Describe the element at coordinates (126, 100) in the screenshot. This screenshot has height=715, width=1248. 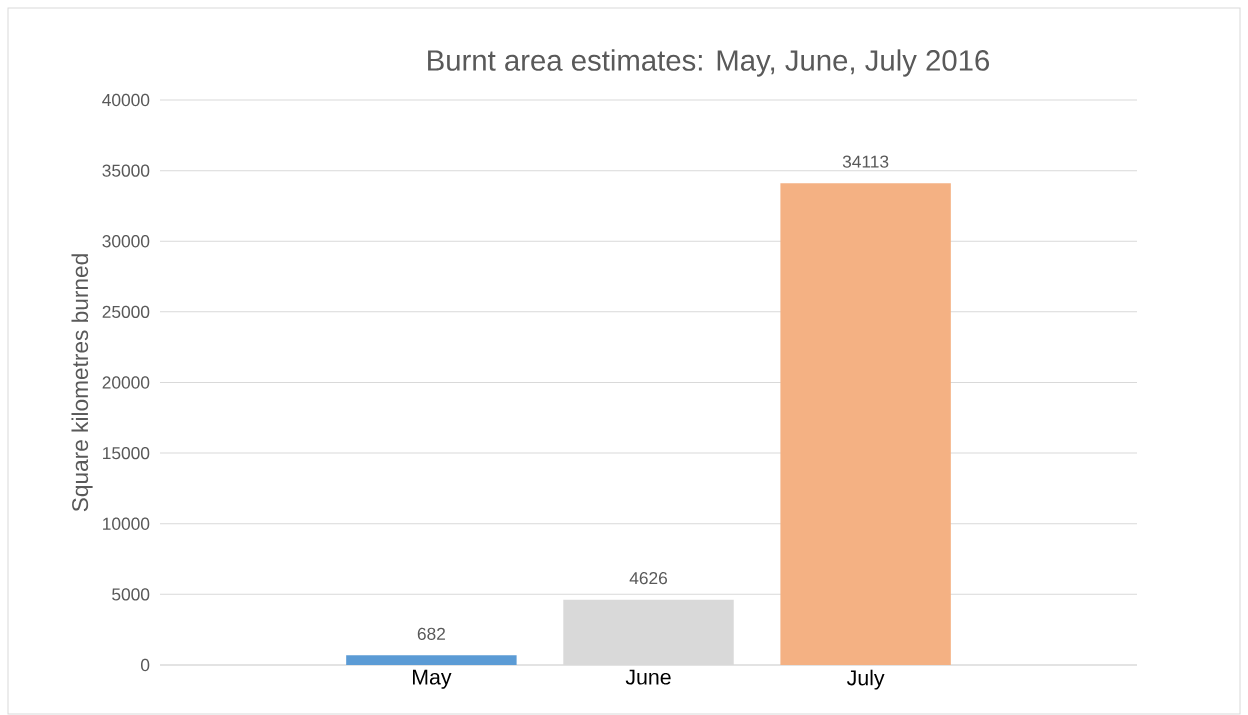
I see `y-tick-label: 40000` at that location.